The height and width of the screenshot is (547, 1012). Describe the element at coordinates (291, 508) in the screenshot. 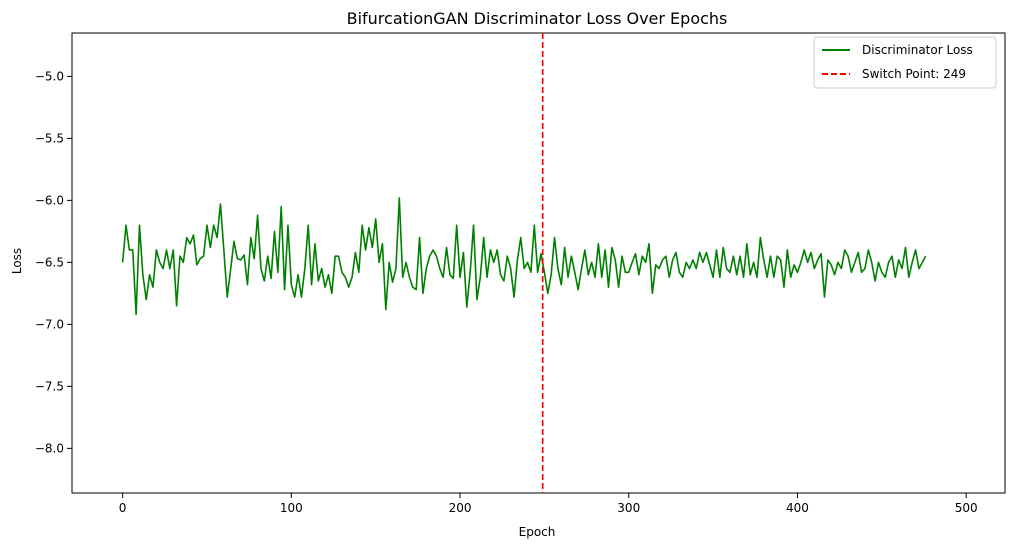

I see `x-tick-label: 100` at that location.